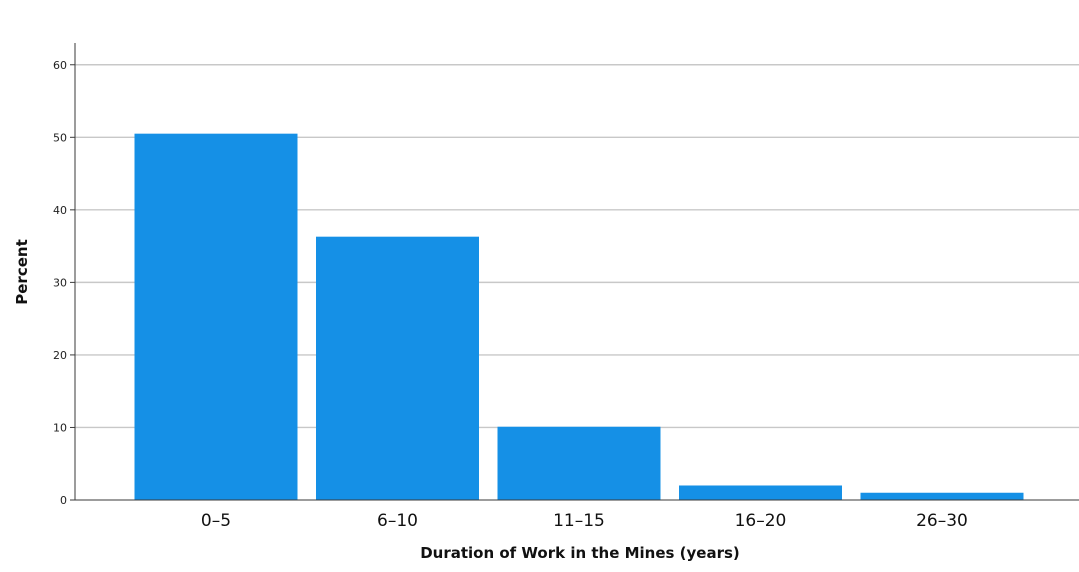 This screenshot has width=1079, height=572. What do you see at coordinates (761, 521) in the screenshot?
I see `x-tick-label: 16–20` at bounding box center [761, 521].